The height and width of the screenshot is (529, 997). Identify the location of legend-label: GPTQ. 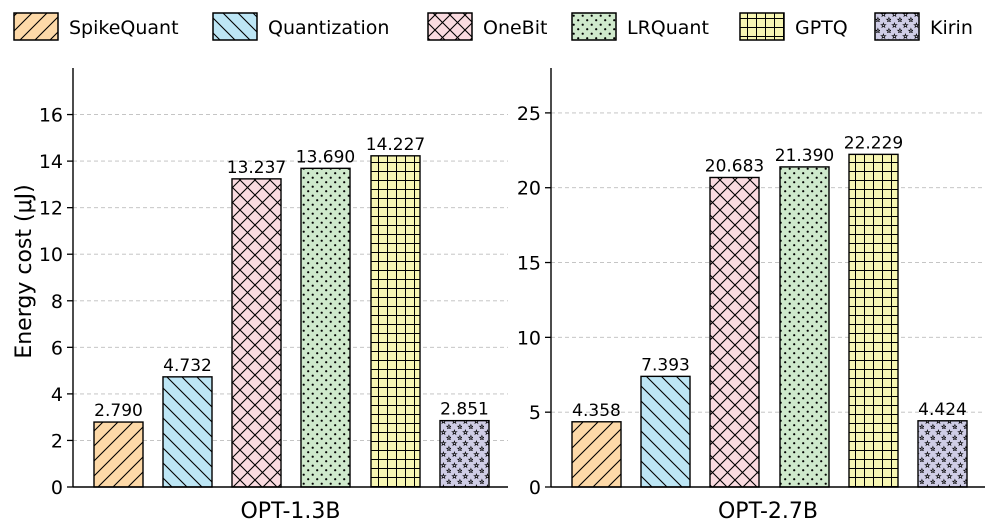
(821, 28).